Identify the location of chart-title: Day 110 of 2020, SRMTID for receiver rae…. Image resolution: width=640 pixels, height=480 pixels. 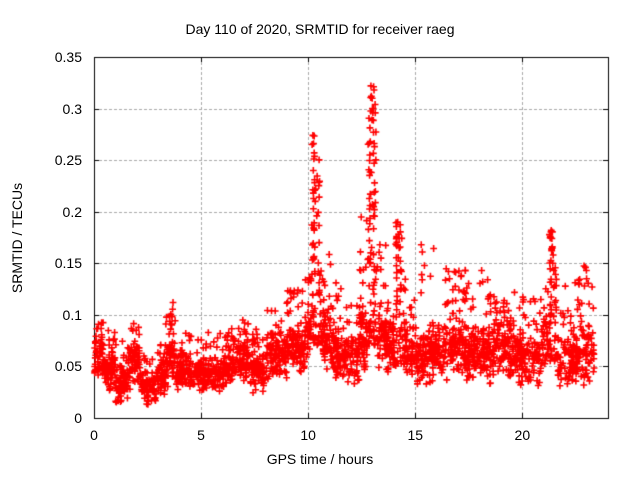
(320, 29).